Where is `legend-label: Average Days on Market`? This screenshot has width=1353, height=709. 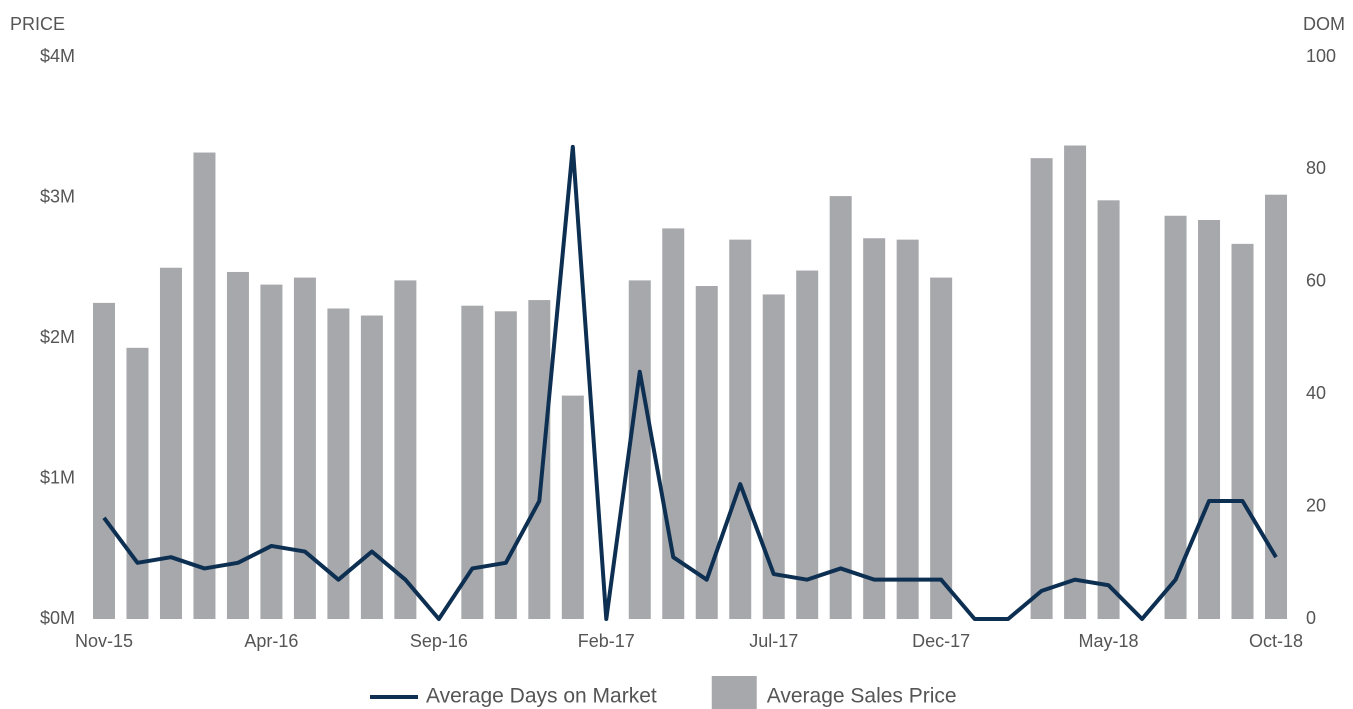
legend-label: Average Days on Market is located at coordinates (541, 696).